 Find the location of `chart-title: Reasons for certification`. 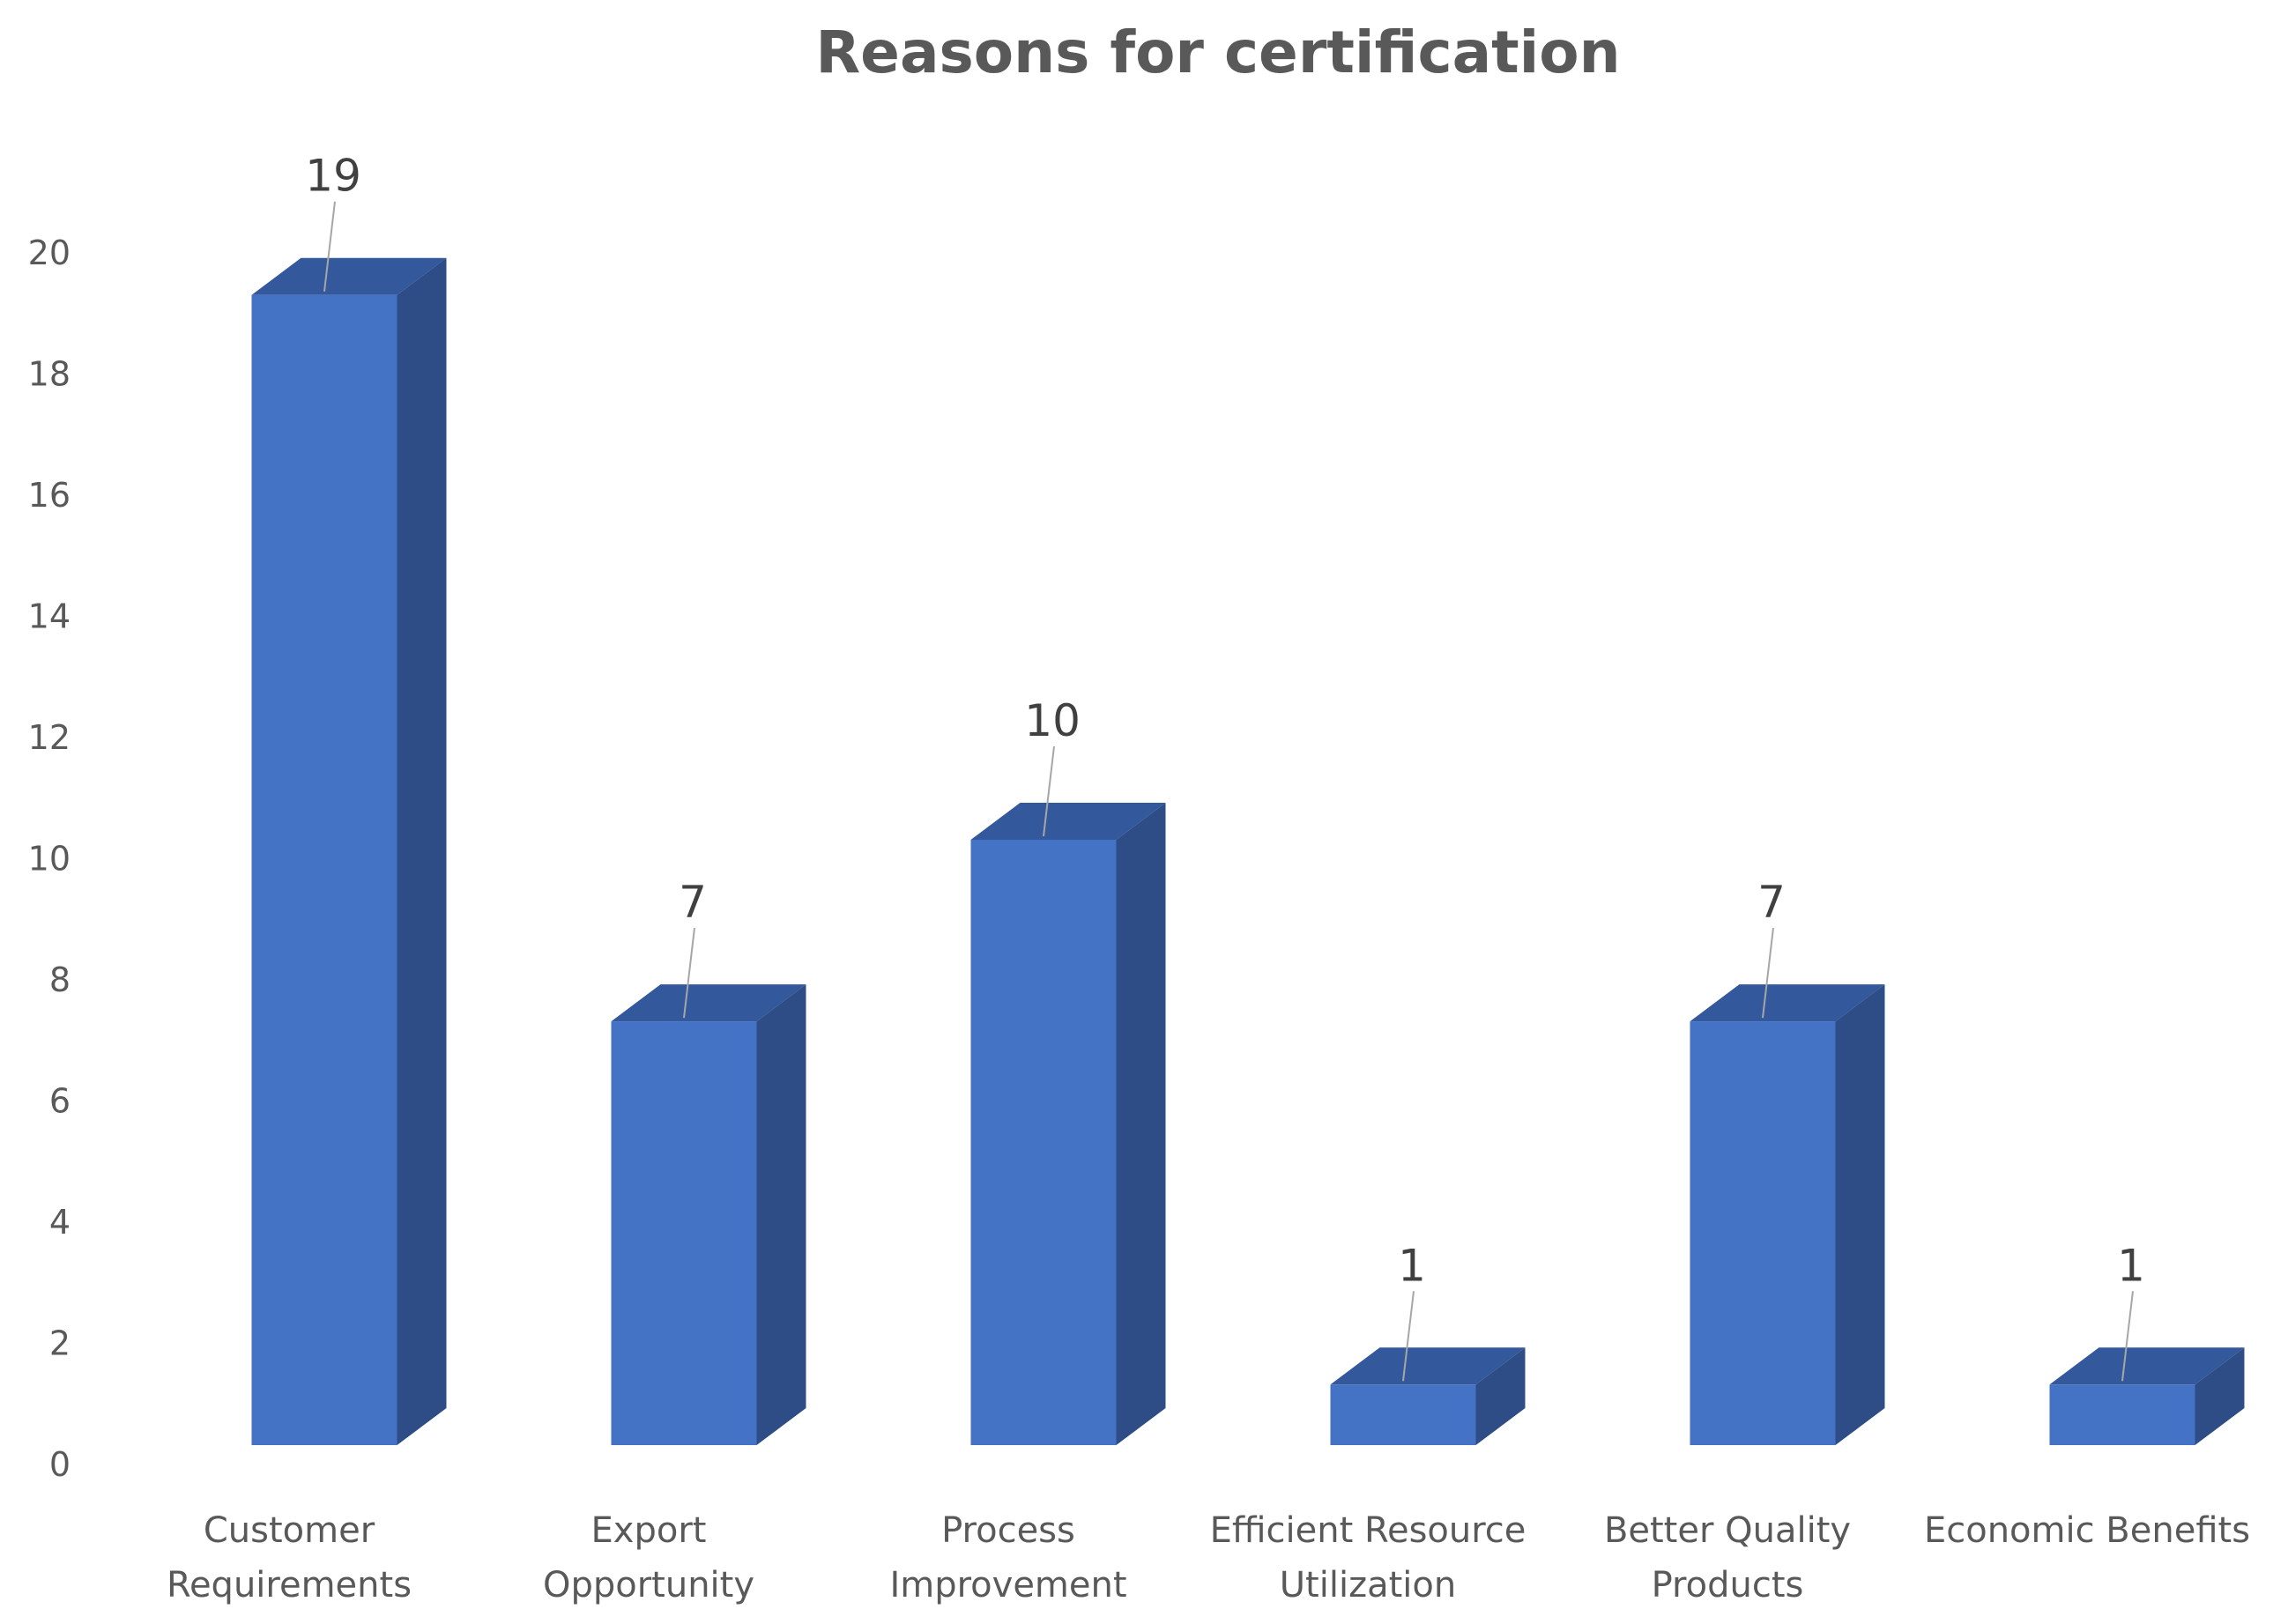

chart-title: Reasons for certification is located at coordinates (1217, 52).